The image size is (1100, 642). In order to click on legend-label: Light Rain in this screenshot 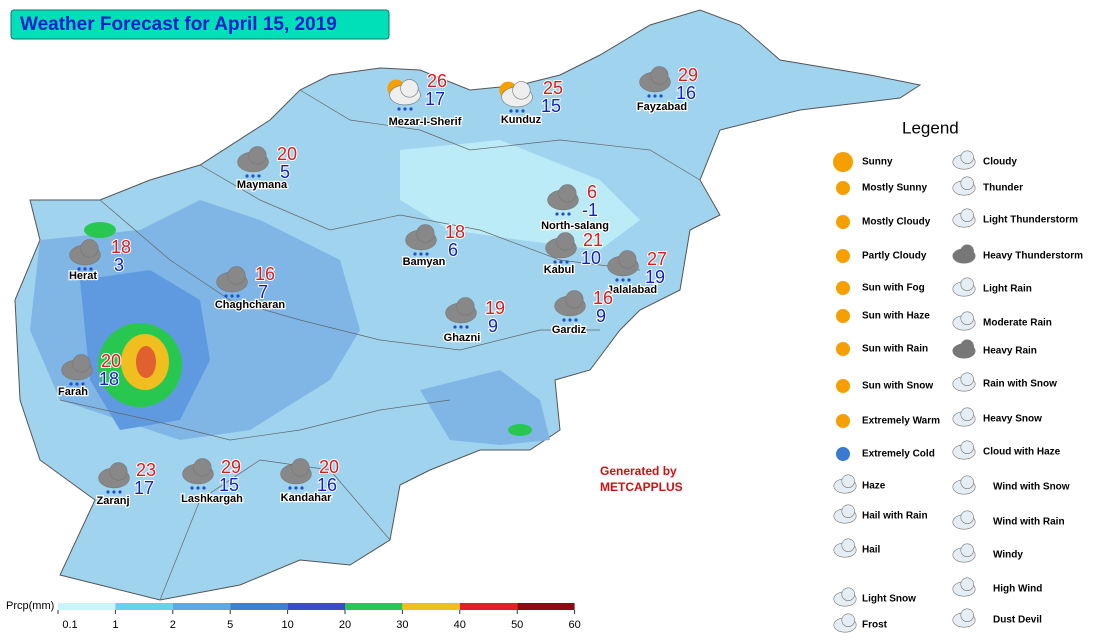, I will do `click(1007, 289)`.